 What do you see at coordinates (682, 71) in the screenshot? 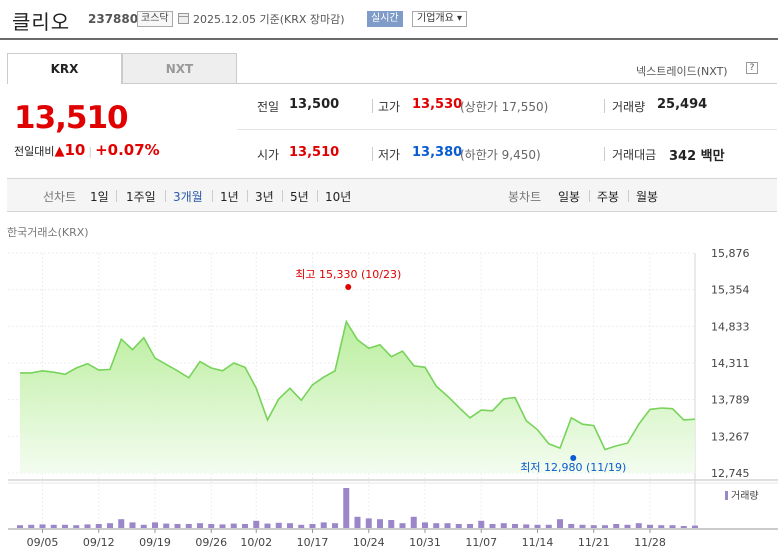
I see `nxt-link: 넥스트레이드(NXT)` at bounding box center [682, 71].